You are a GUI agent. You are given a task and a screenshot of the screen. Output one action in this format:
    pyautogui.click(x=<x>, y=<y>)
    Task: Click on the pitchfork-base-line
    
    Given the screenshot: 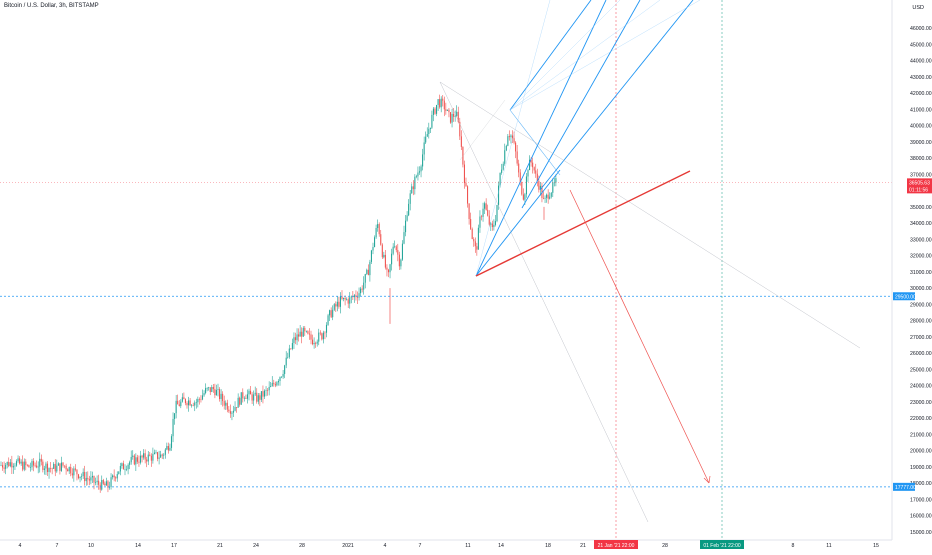 What is the action you would take?
    pyautogui.click(x=518, y=223)
    